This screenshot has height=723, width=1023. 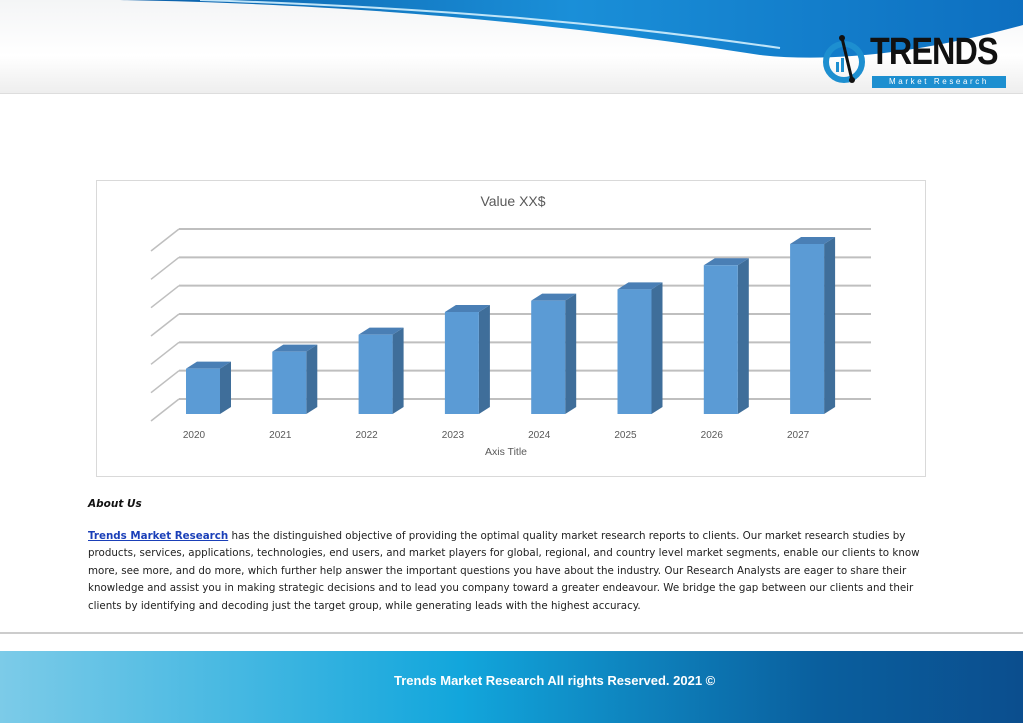 I want to click on header-banner: TRENDS Market Research, so click(x=511, y=47).